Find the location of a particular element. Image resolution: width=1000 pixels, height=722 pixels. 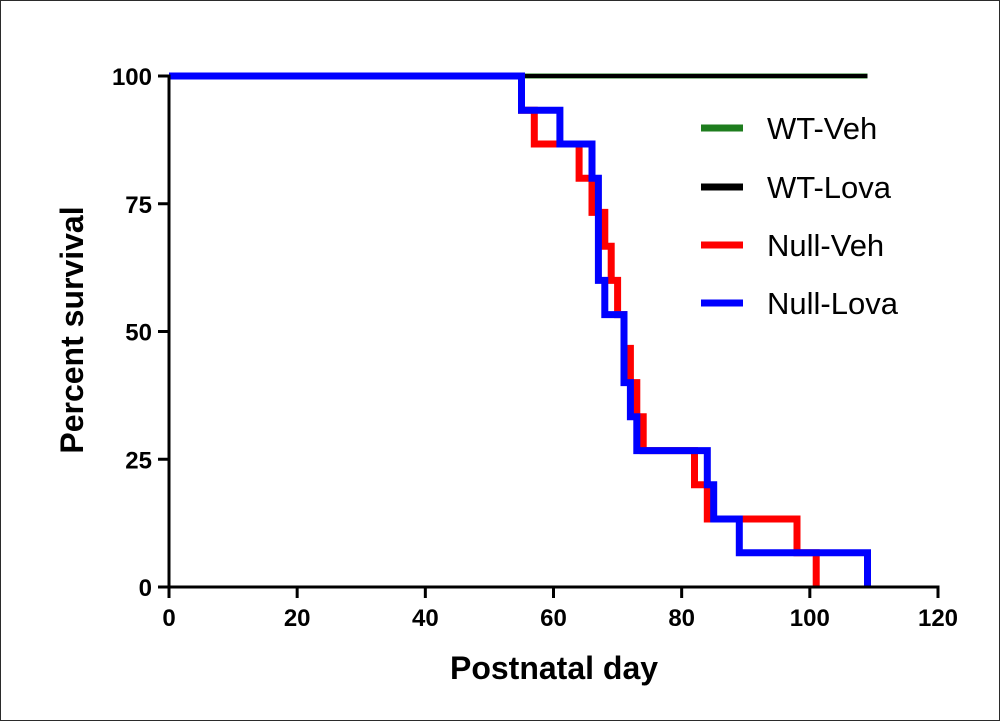

y-tick-label: 100 is located at coordinates (132, 77).